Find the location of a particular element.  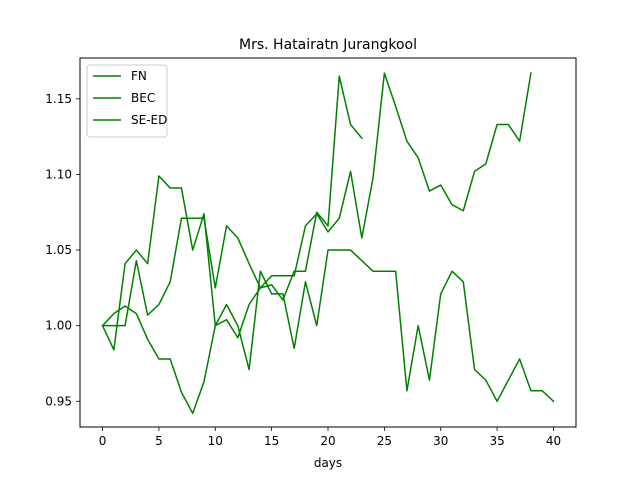

legend-label: SE-ED is located at coordinates (149, 120).